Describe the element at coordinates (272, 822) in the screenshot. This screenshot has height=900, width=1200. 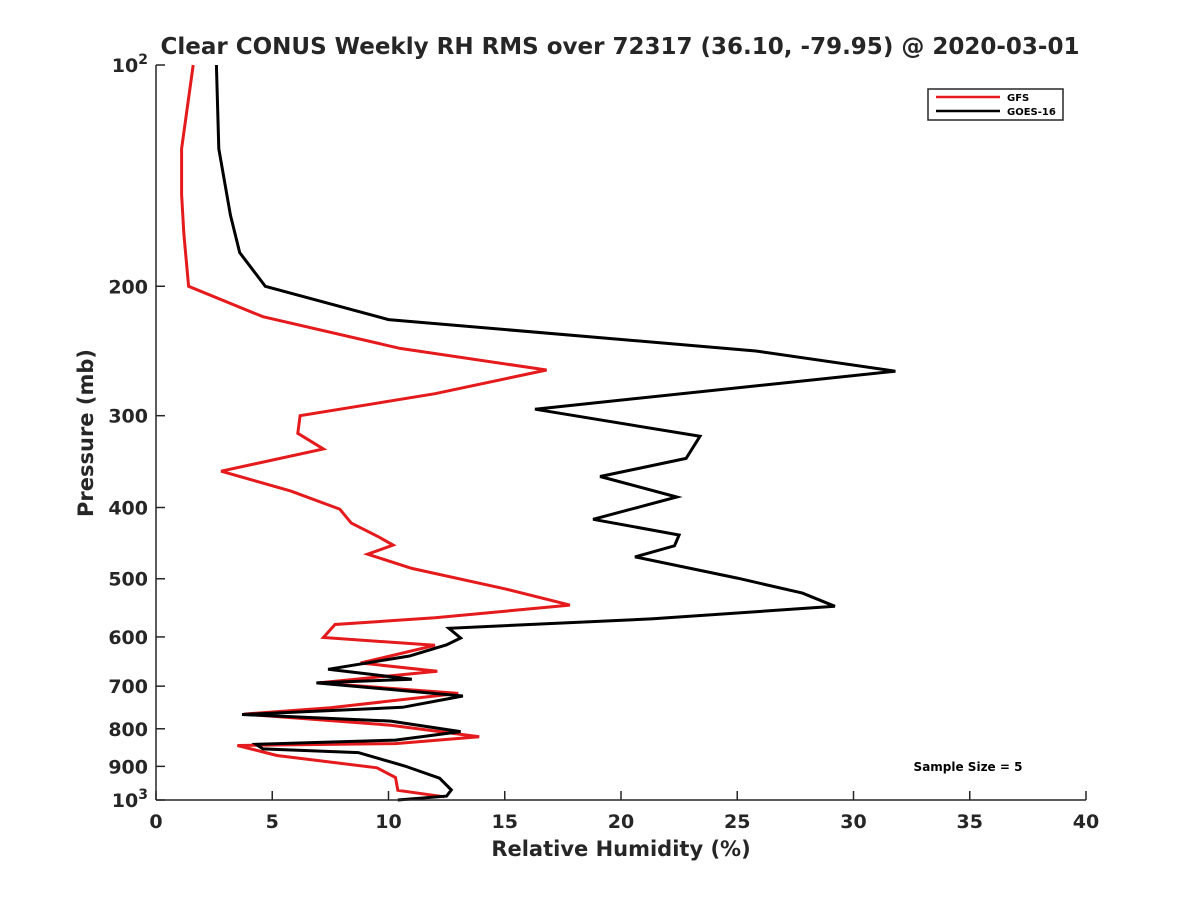
I see `x-tick-label: 5` at that location.